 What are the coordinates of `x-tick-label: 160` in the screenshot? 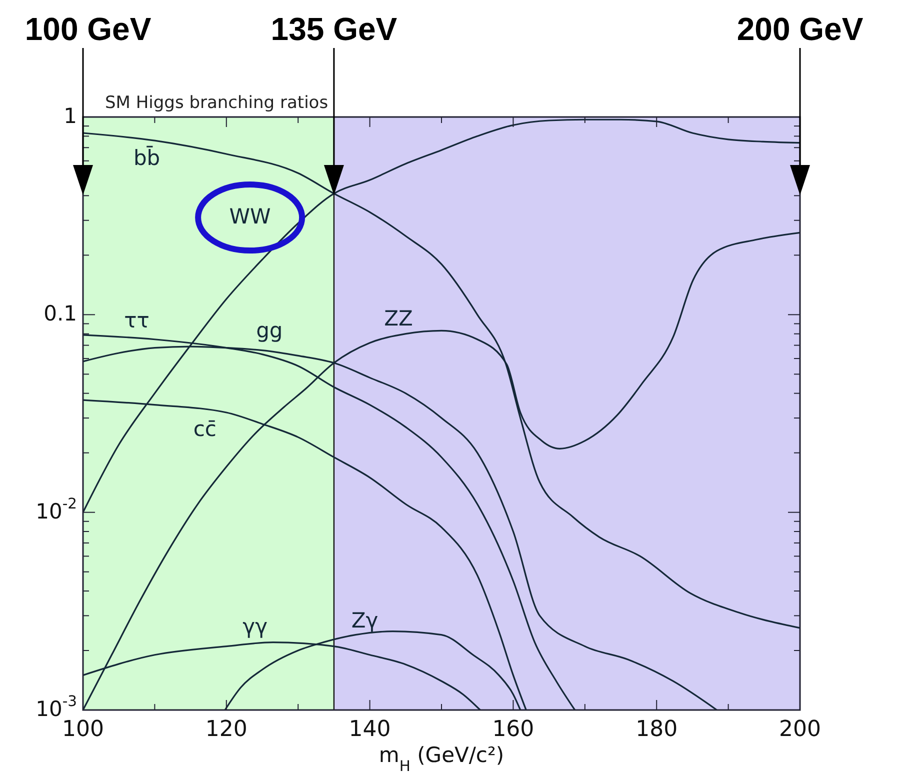 It's located at (513, 729).